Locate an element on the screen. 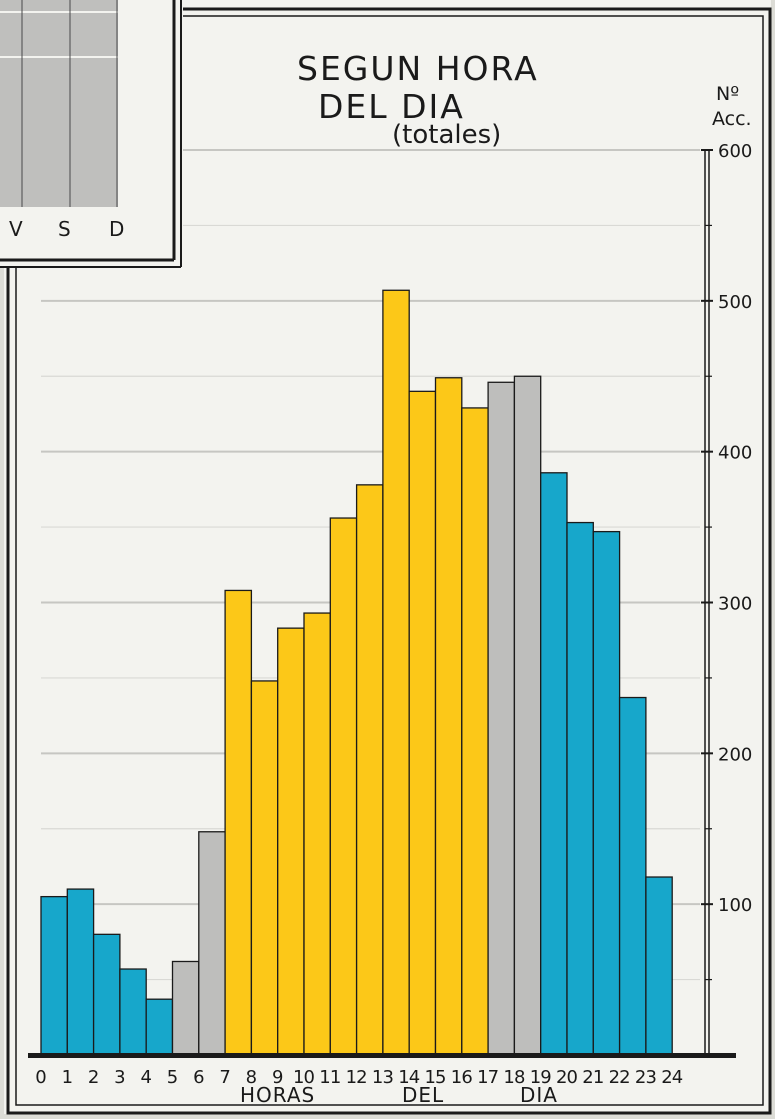 This screenshot has height=1119, width=775. x-tick-label: 8 is located at coordinates (251, 1077).